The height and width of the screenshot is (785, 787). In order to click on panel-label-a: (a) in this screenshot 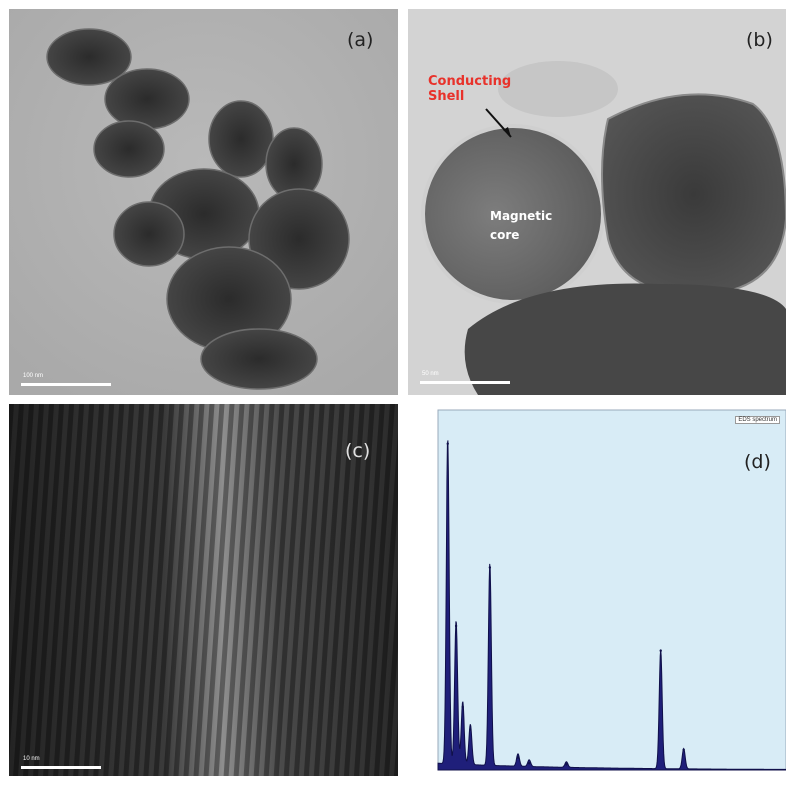, I will do `click(360, 40)`.